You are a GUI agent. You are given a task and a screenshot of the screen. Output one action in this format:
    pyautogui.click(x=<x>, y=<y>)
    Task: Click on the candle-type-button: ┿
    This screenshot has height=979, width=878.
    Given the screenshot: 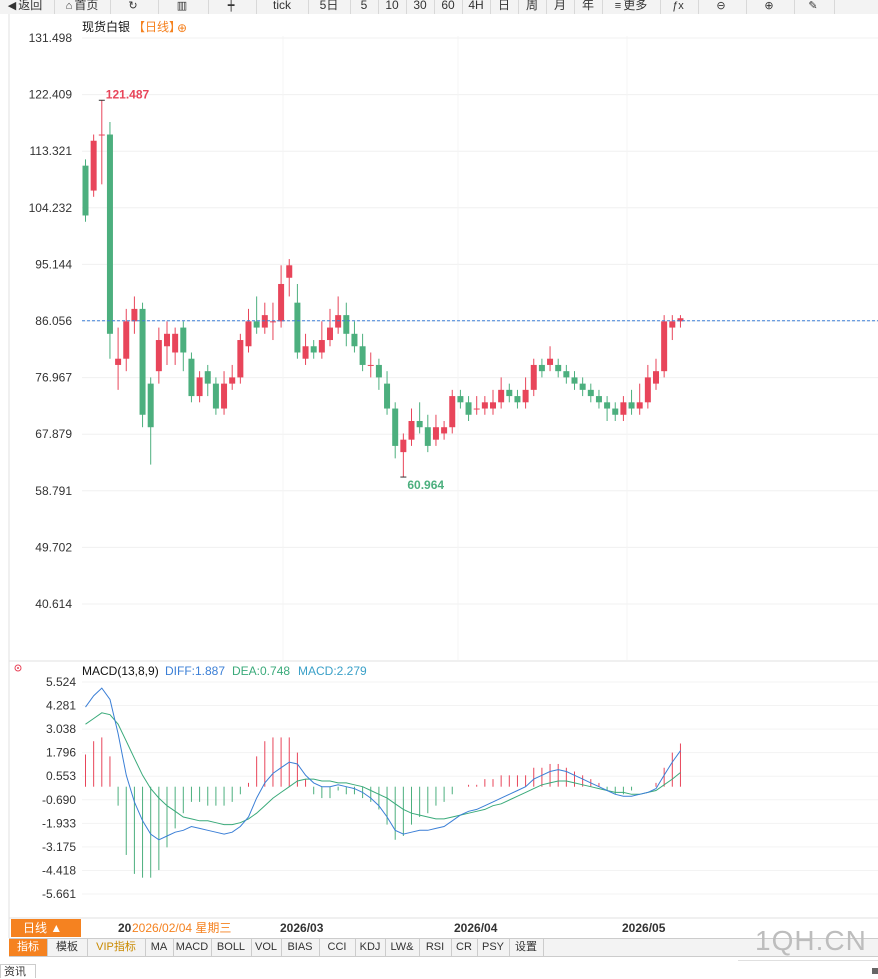 What is the action you would take?
    pyautogui.click(x=232, y=7)
    